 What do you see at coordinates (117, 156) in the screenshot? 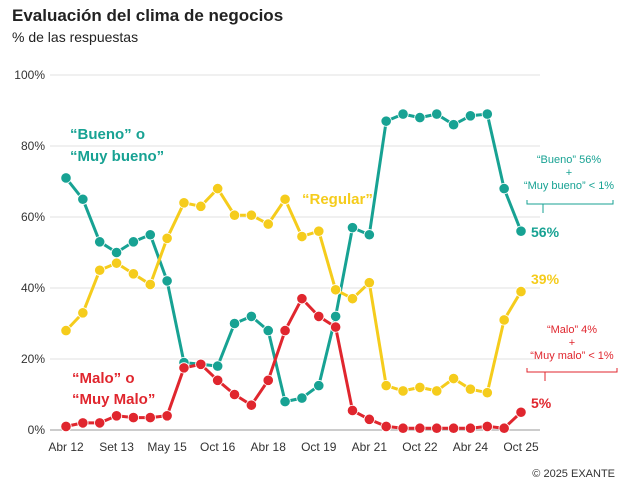
I see `series-label-bueno: “Muy bueno”` at bounding box center [117, 156].